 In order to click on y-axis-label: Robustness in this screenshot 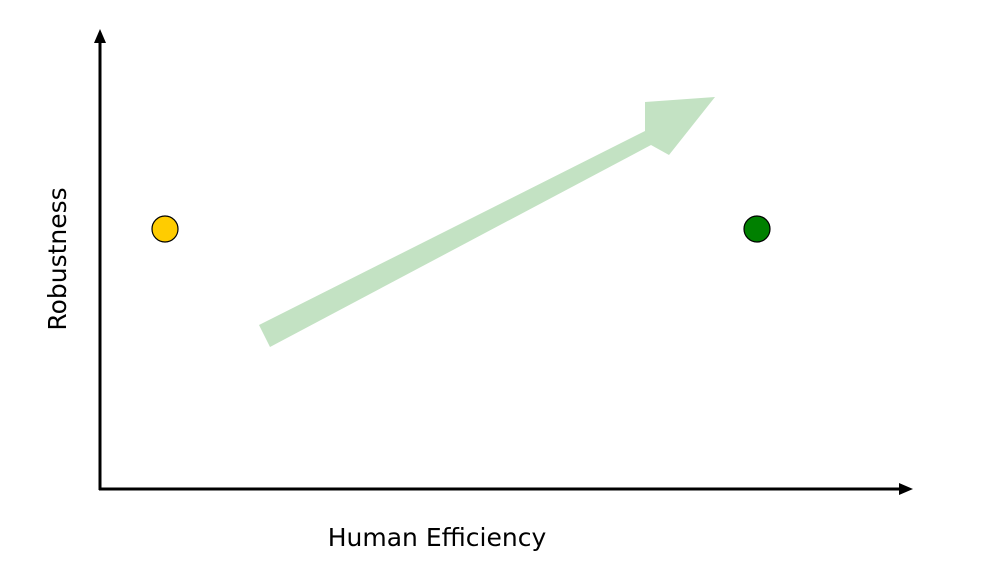, I will do `click(57, 258)`.